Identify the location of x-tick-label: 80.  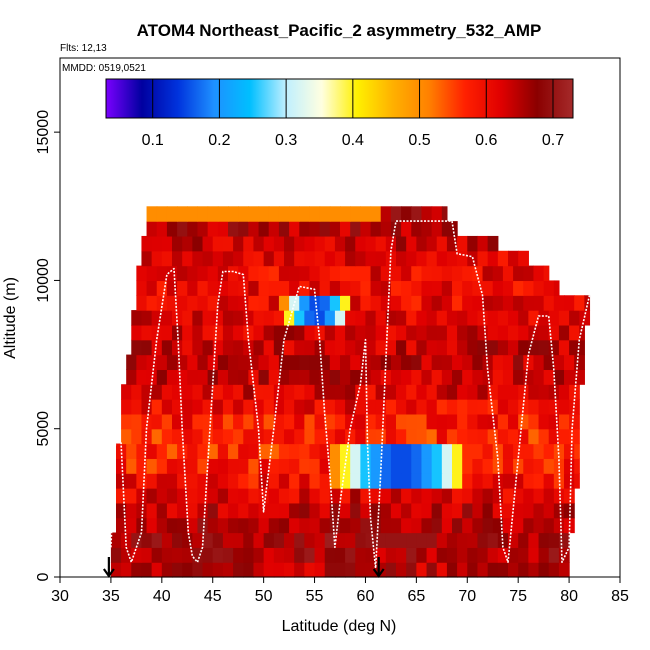
(569, 596).